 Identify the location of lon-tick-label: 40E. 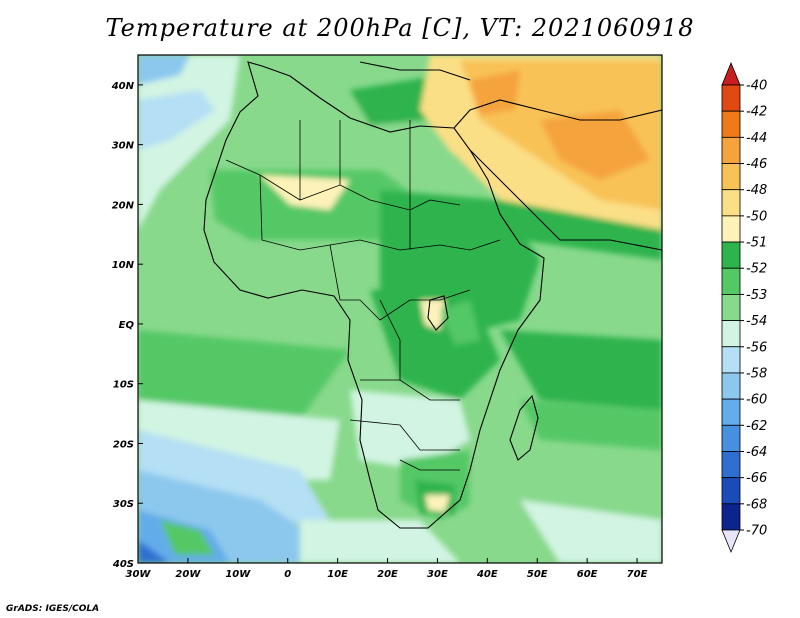
(487, 574).